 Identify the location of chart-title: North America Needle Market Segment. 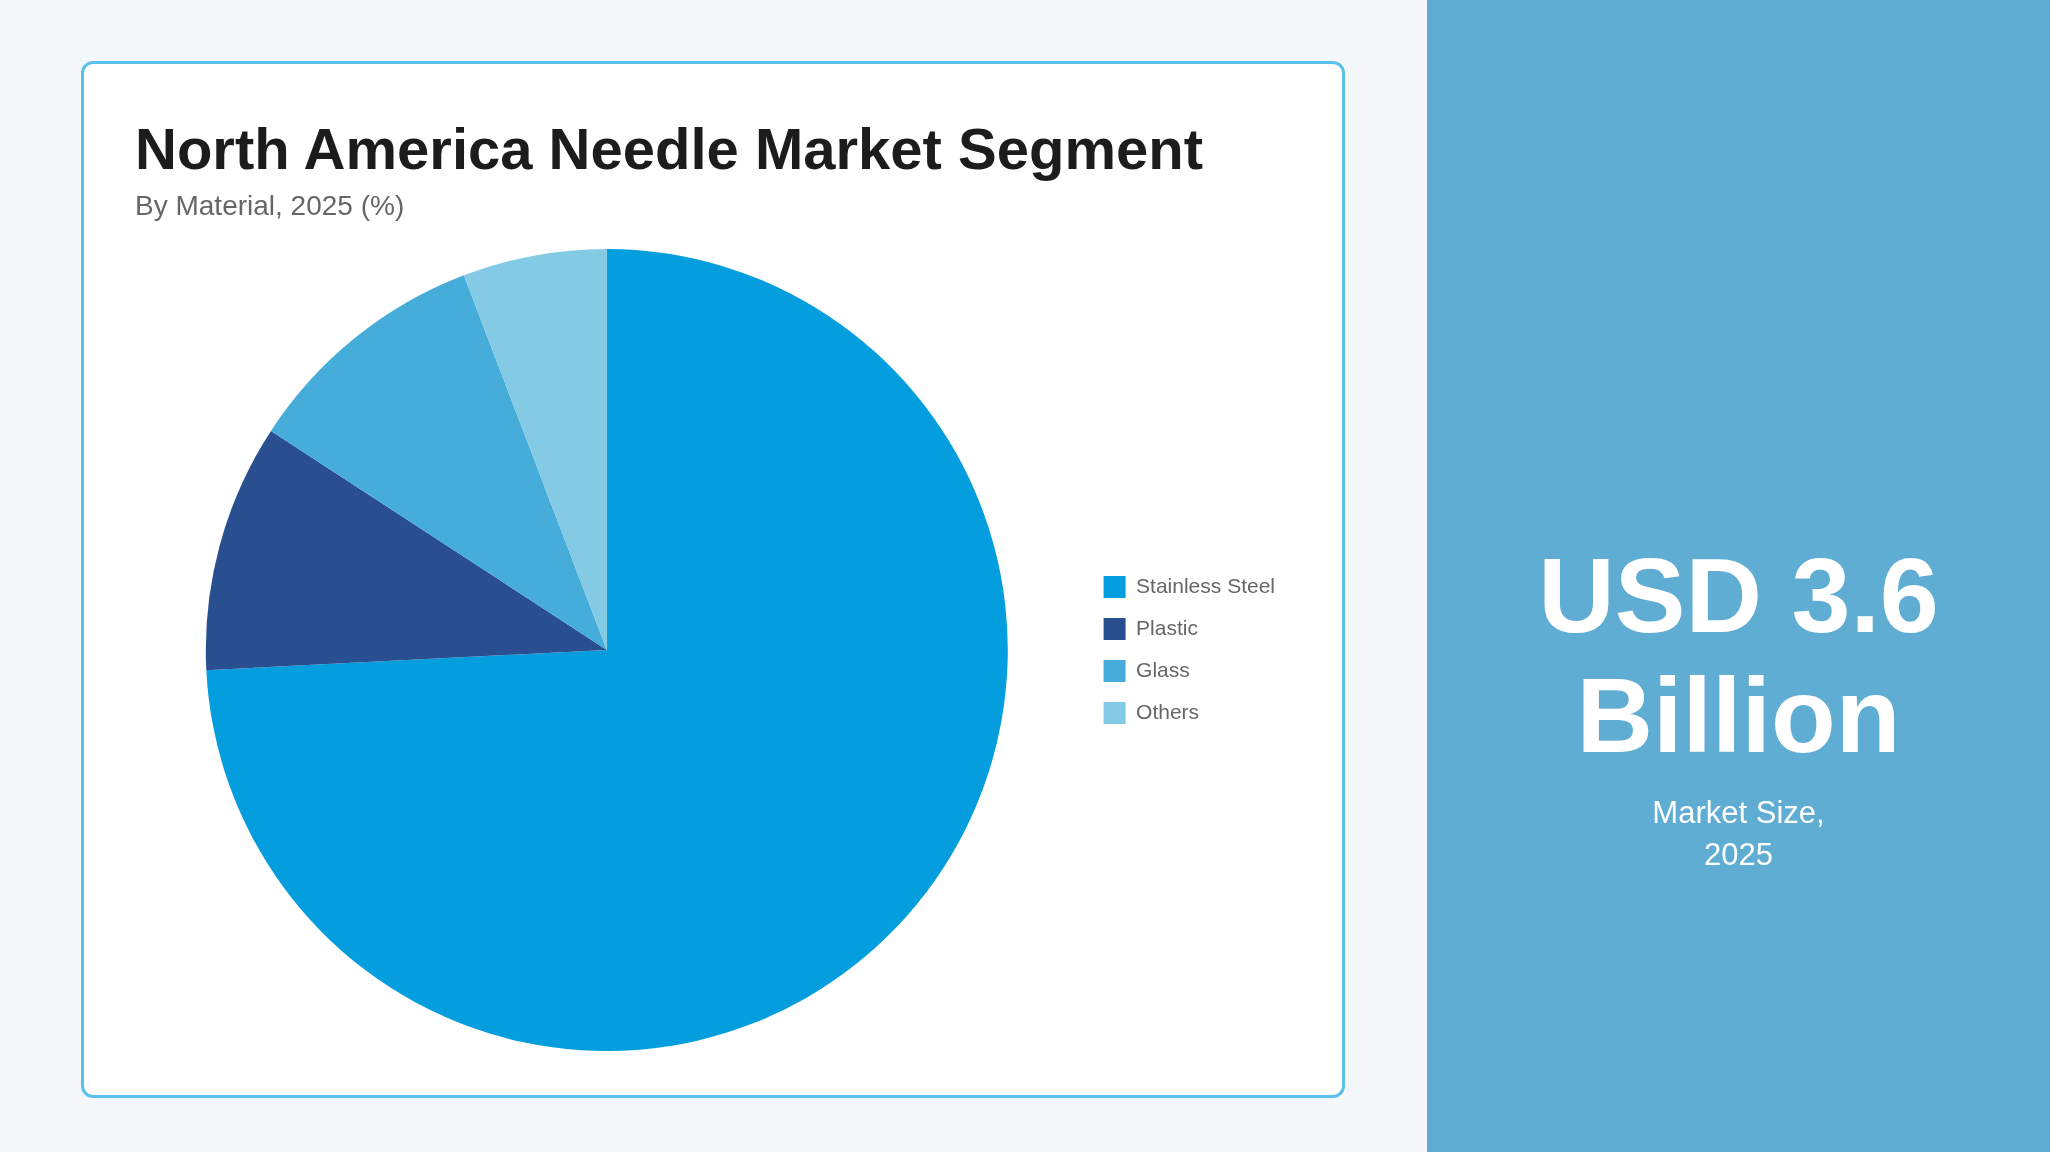
(669, 149).